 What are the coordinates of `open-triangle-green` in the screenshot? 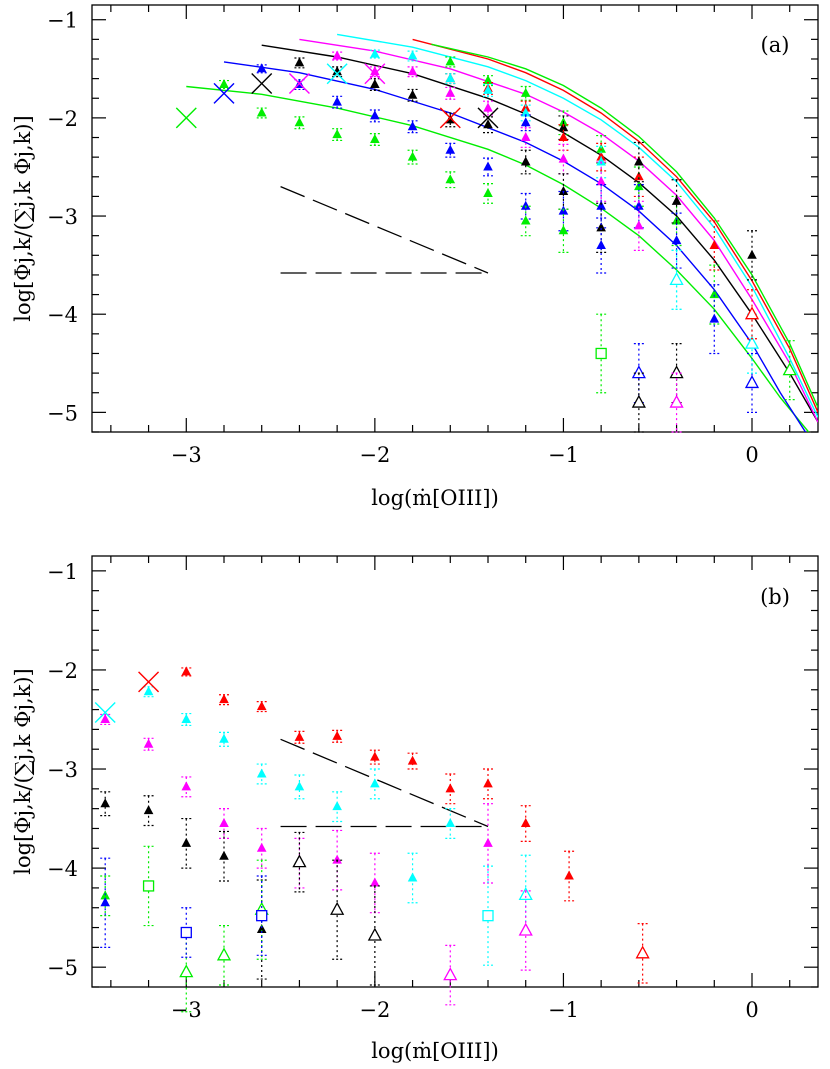 It's located at (224, 954).